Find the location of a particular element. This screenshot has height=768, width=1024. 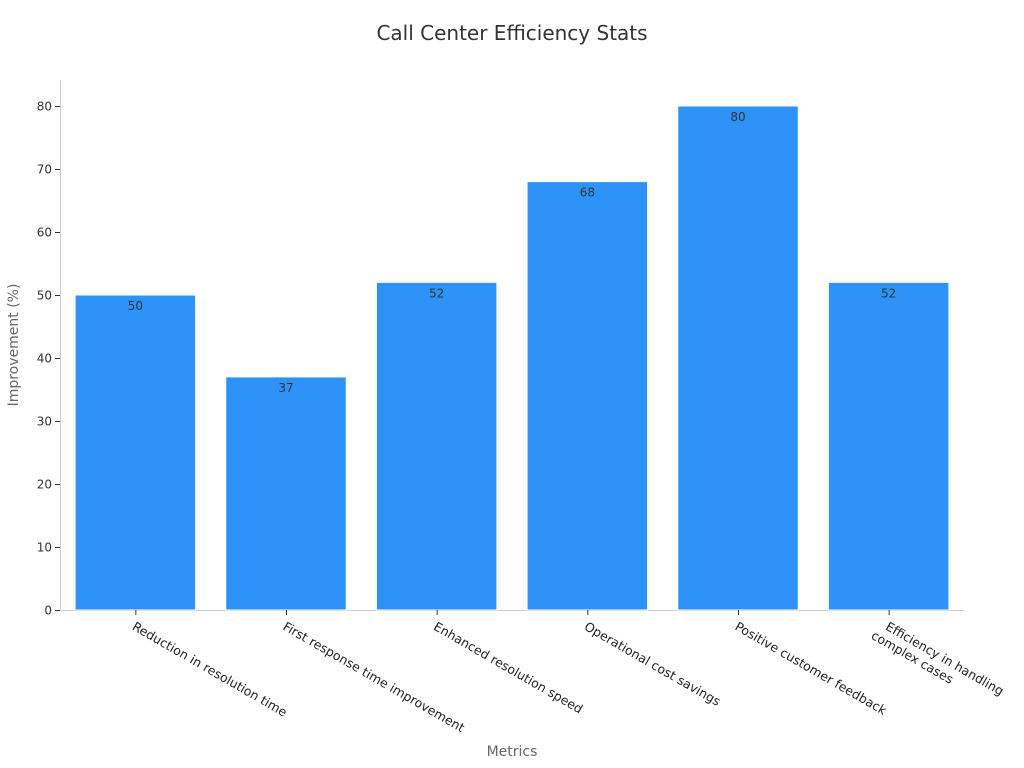

y-tick-label: 70 is located at coordinates (44, 170).